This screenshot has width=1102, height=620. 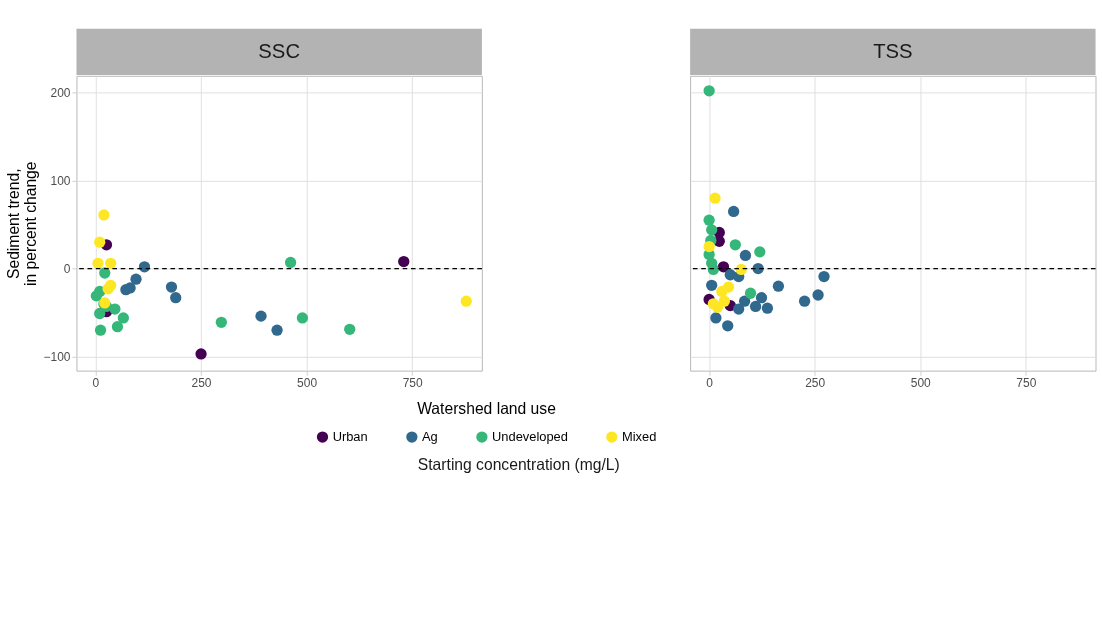 What do you see at coordinates (487, 408) in the screenshot?
I see `legend-title: Watershed land use` at bounding box center [487, 408].